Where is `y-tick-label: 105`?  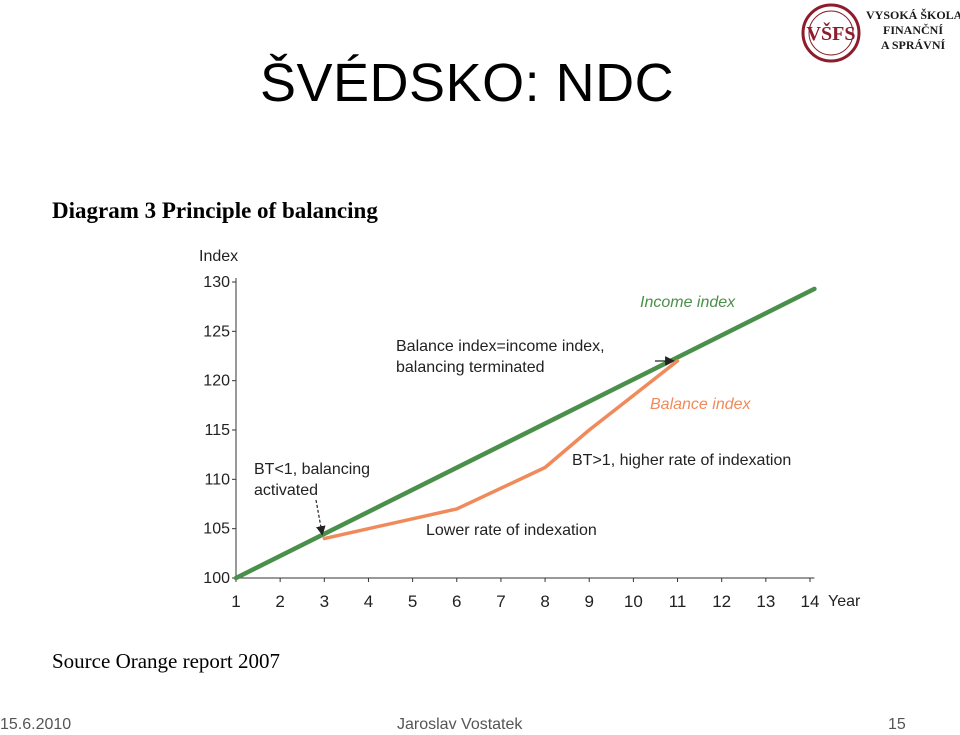 y-tick-label: 105 is located at coordinates (216, 529).